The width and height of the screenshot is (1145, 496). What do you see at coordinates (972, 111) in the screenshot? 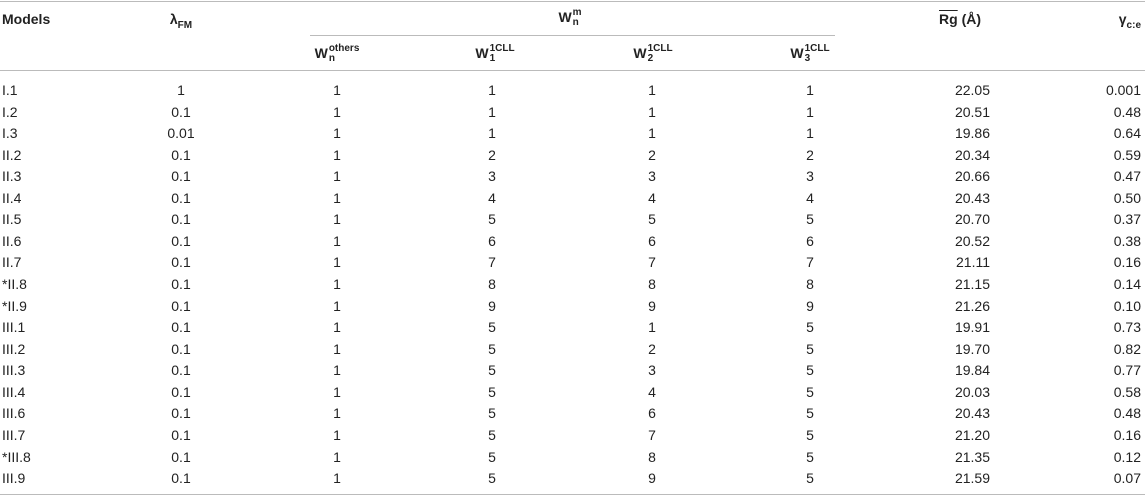
I see `table-cell: 20.51` at bounding box center [972, 111].